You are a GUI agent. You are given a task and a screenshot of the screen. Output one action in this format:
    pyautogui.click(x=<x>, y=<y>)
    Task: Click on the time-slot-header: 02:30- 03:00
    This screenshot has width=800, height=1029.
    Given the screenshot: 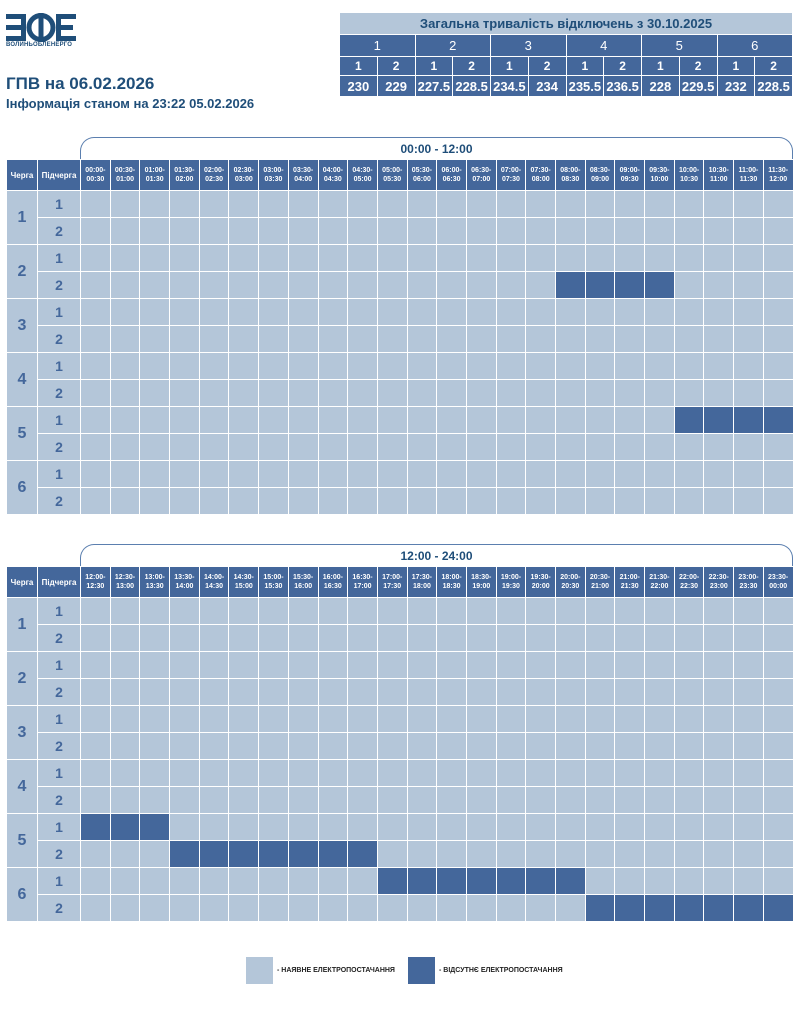 What is the action you would take?
    pyautogui.click(x=244, y=175)
    